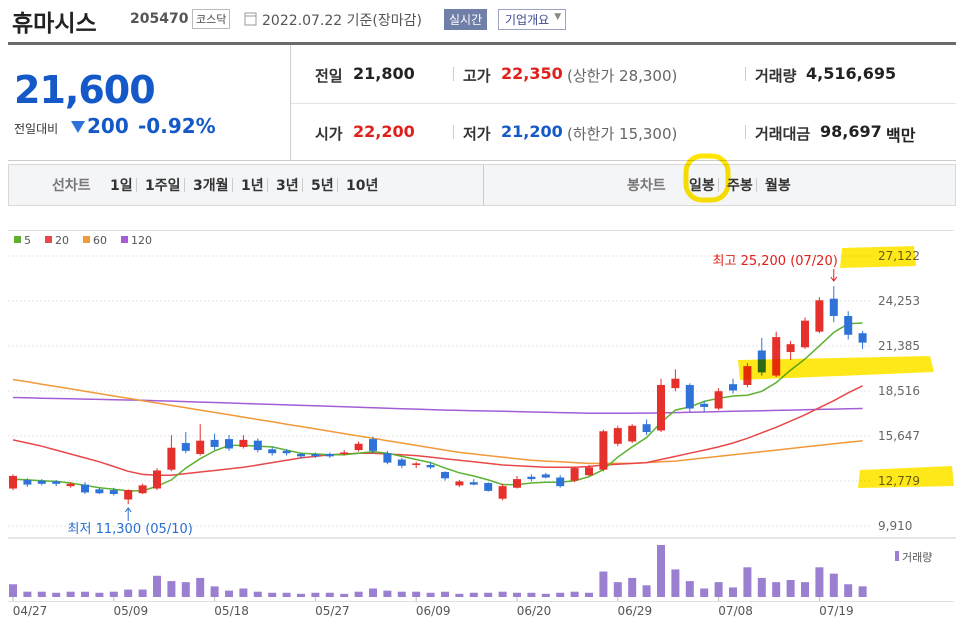 The width and height of the screenshot is (956, 639). What do you see at coordinates (851, 131) in the screenshot?
I see `quote-value: 98,697` at bounding box center [851, 131].